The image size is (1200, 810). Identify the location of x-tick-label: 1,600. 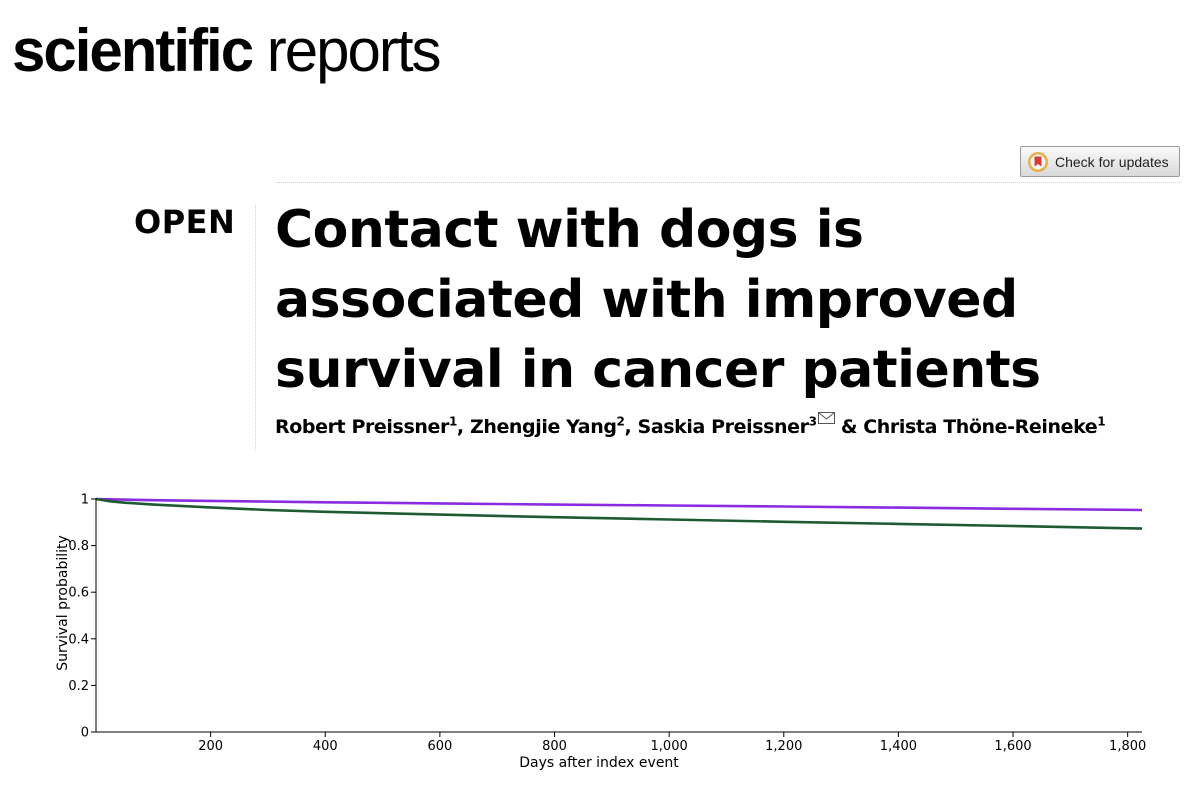
(1012, 746).